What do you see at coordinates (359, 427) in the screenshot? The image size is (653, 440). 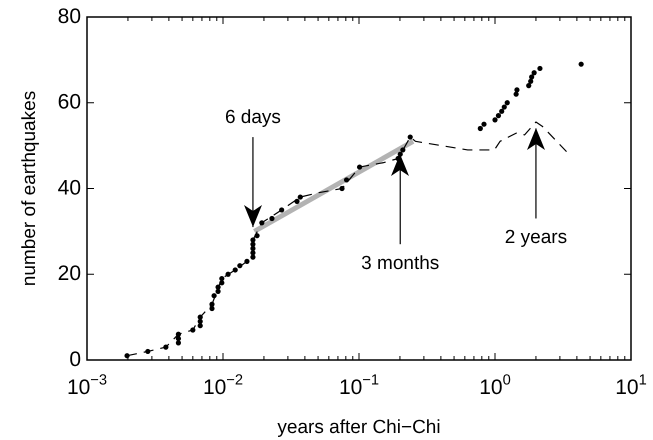 I see `x-axis-title: years after Chi−Chi` at bounding box center [359, 427].